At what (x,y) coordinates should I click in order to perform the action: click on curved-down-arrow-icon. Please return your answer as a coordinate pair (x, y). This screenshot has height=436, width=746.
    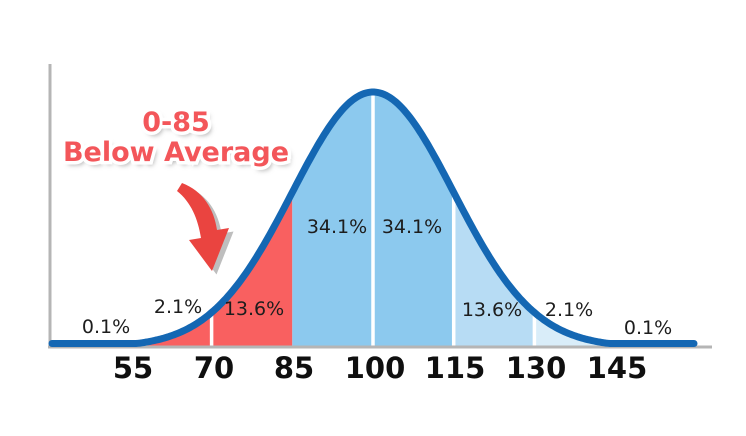
    Looking at the image, I should click on (205, 229).